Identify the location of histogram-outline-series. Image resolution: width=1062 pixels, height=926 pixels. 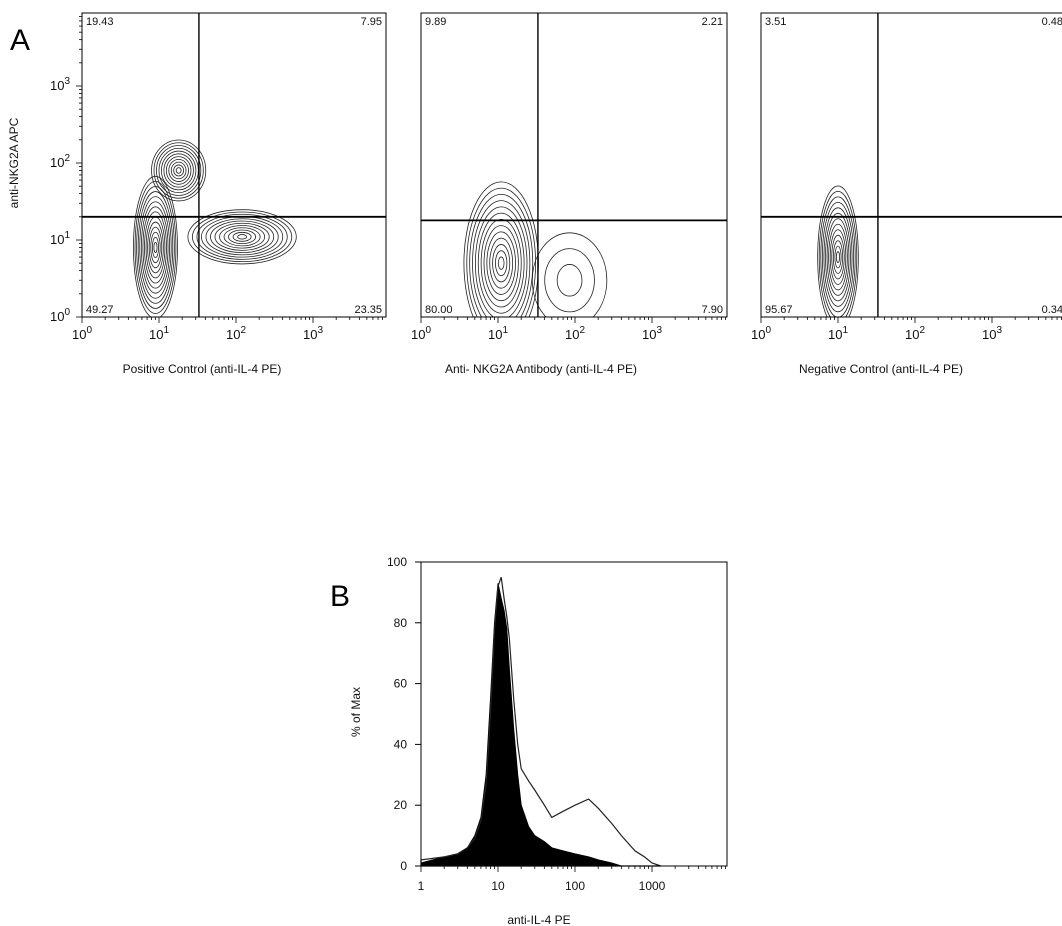
(540, 722).